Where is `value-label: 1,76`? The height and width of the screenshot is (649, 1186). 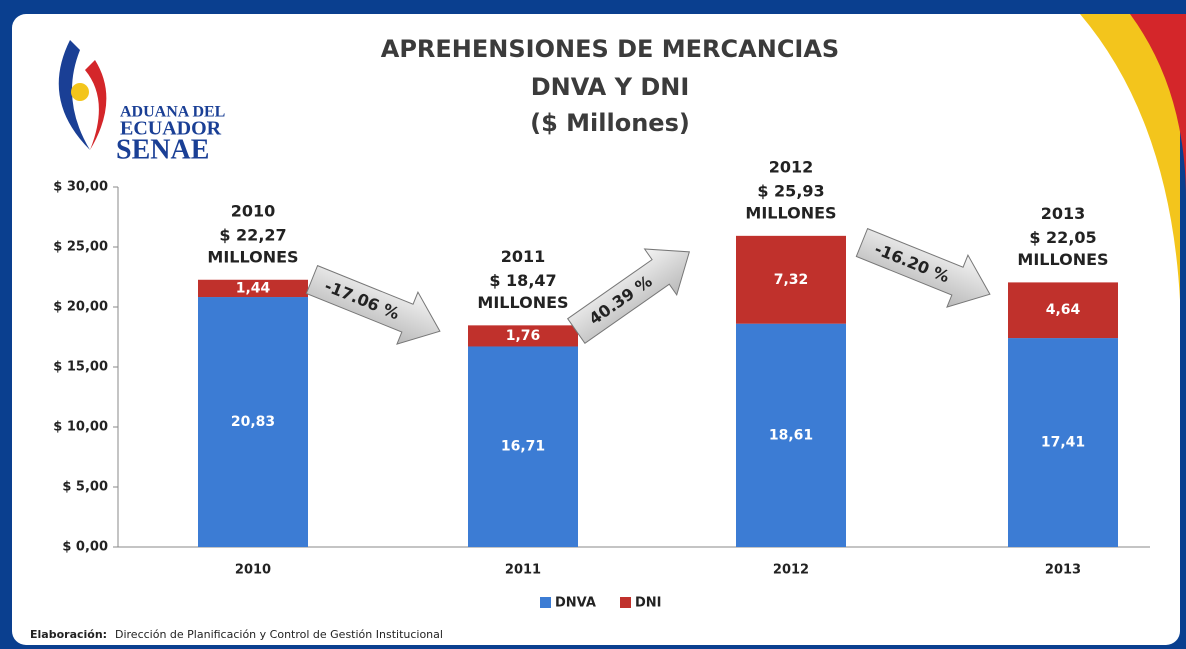 value-label: 1,76 is located at coordinates (523, 336).